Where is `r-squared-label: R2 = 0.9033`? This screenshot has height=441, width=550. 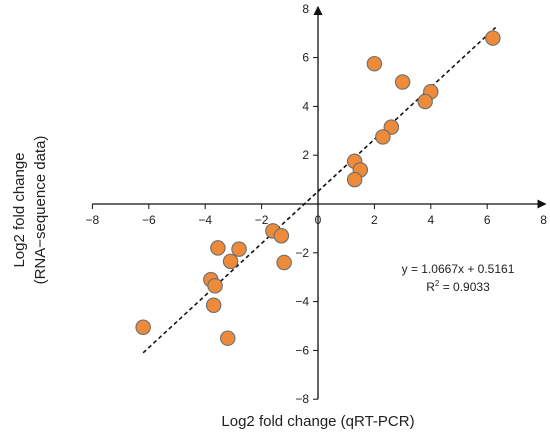 r-squared-label: R2 = 0.9033 is located at coordinates (458, 286).